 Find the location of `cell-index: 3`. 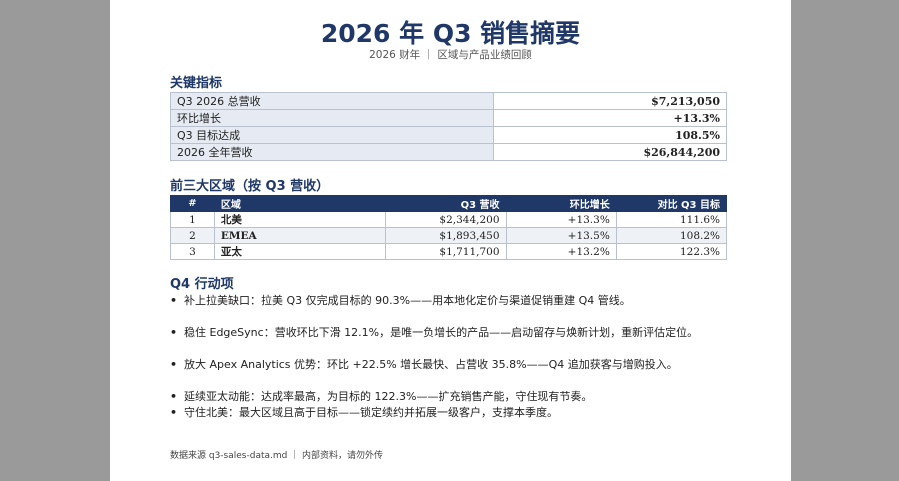

cell-index: 3 is located at coordinates (192, 251).